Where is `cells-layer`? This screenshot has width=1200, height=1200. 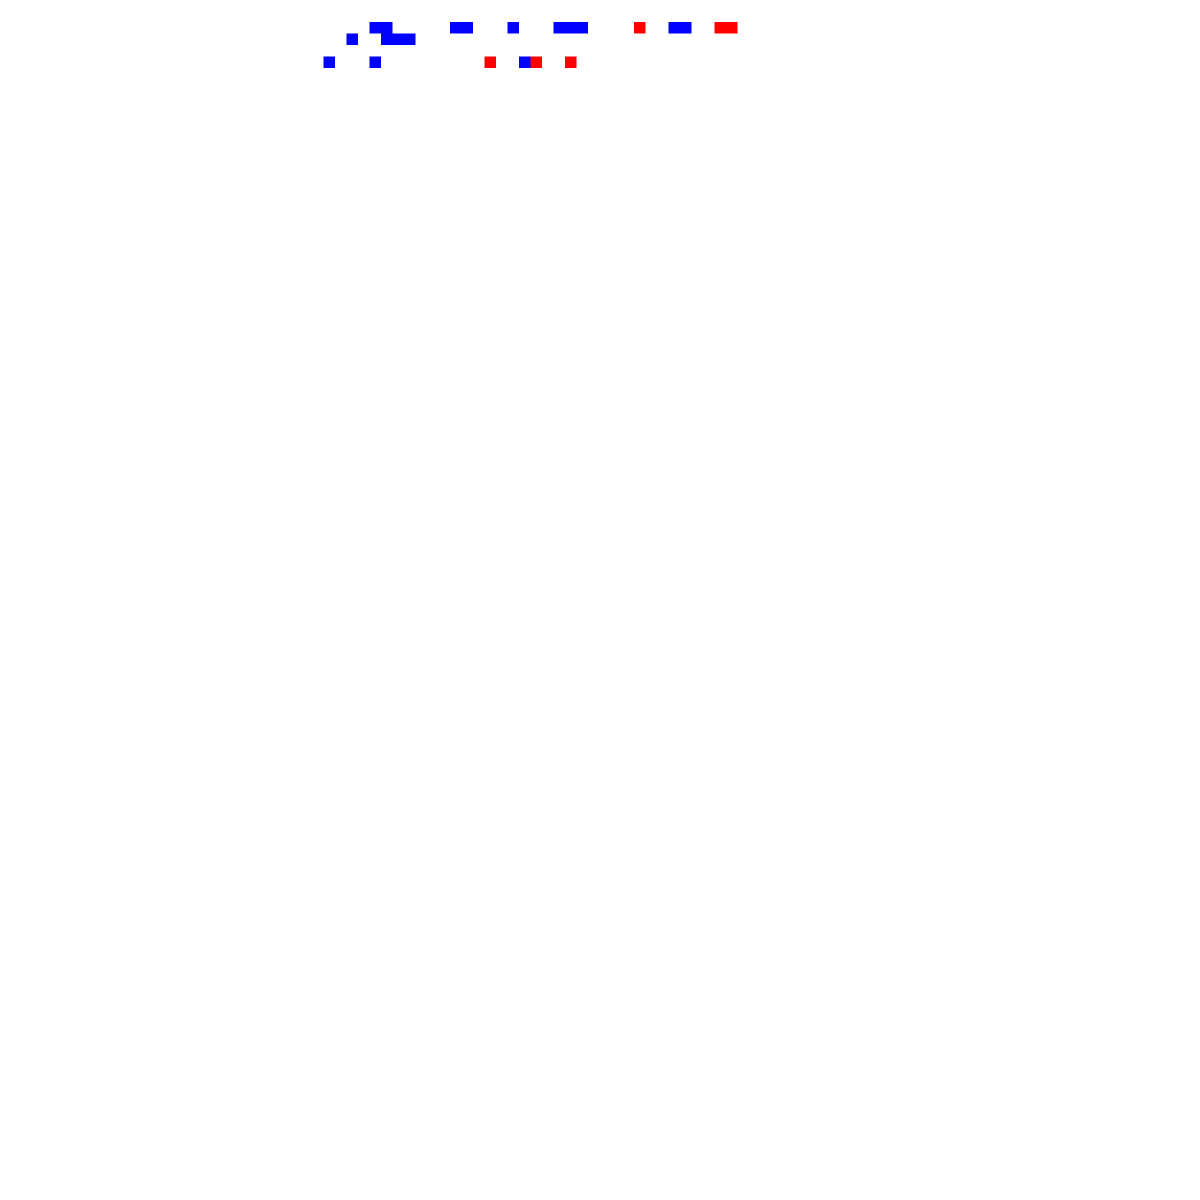 cells-layer is located at coordinates (530, 45).